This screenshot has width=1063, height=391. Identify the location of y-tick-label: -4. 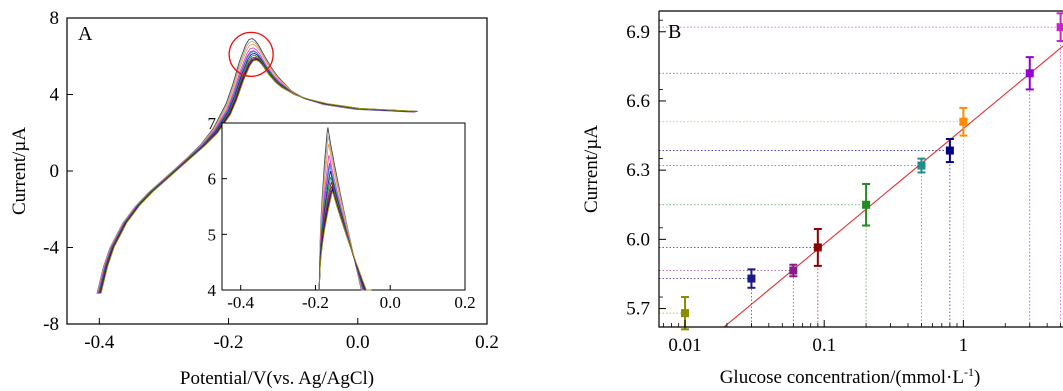
(51, 248).